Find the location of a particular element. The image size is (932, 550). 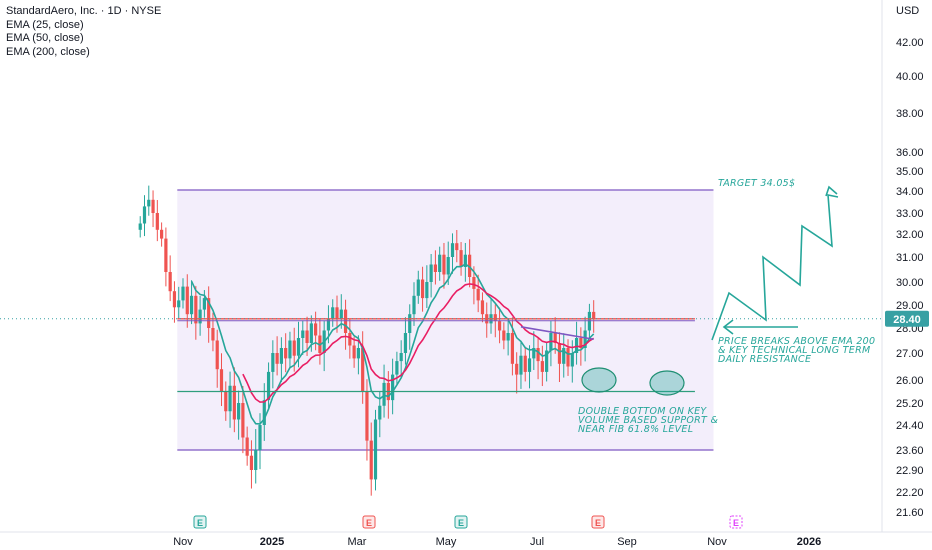

double-bottom-label-line: VOLUME BASED SUPPORT & is located at coordinates (648, 420).